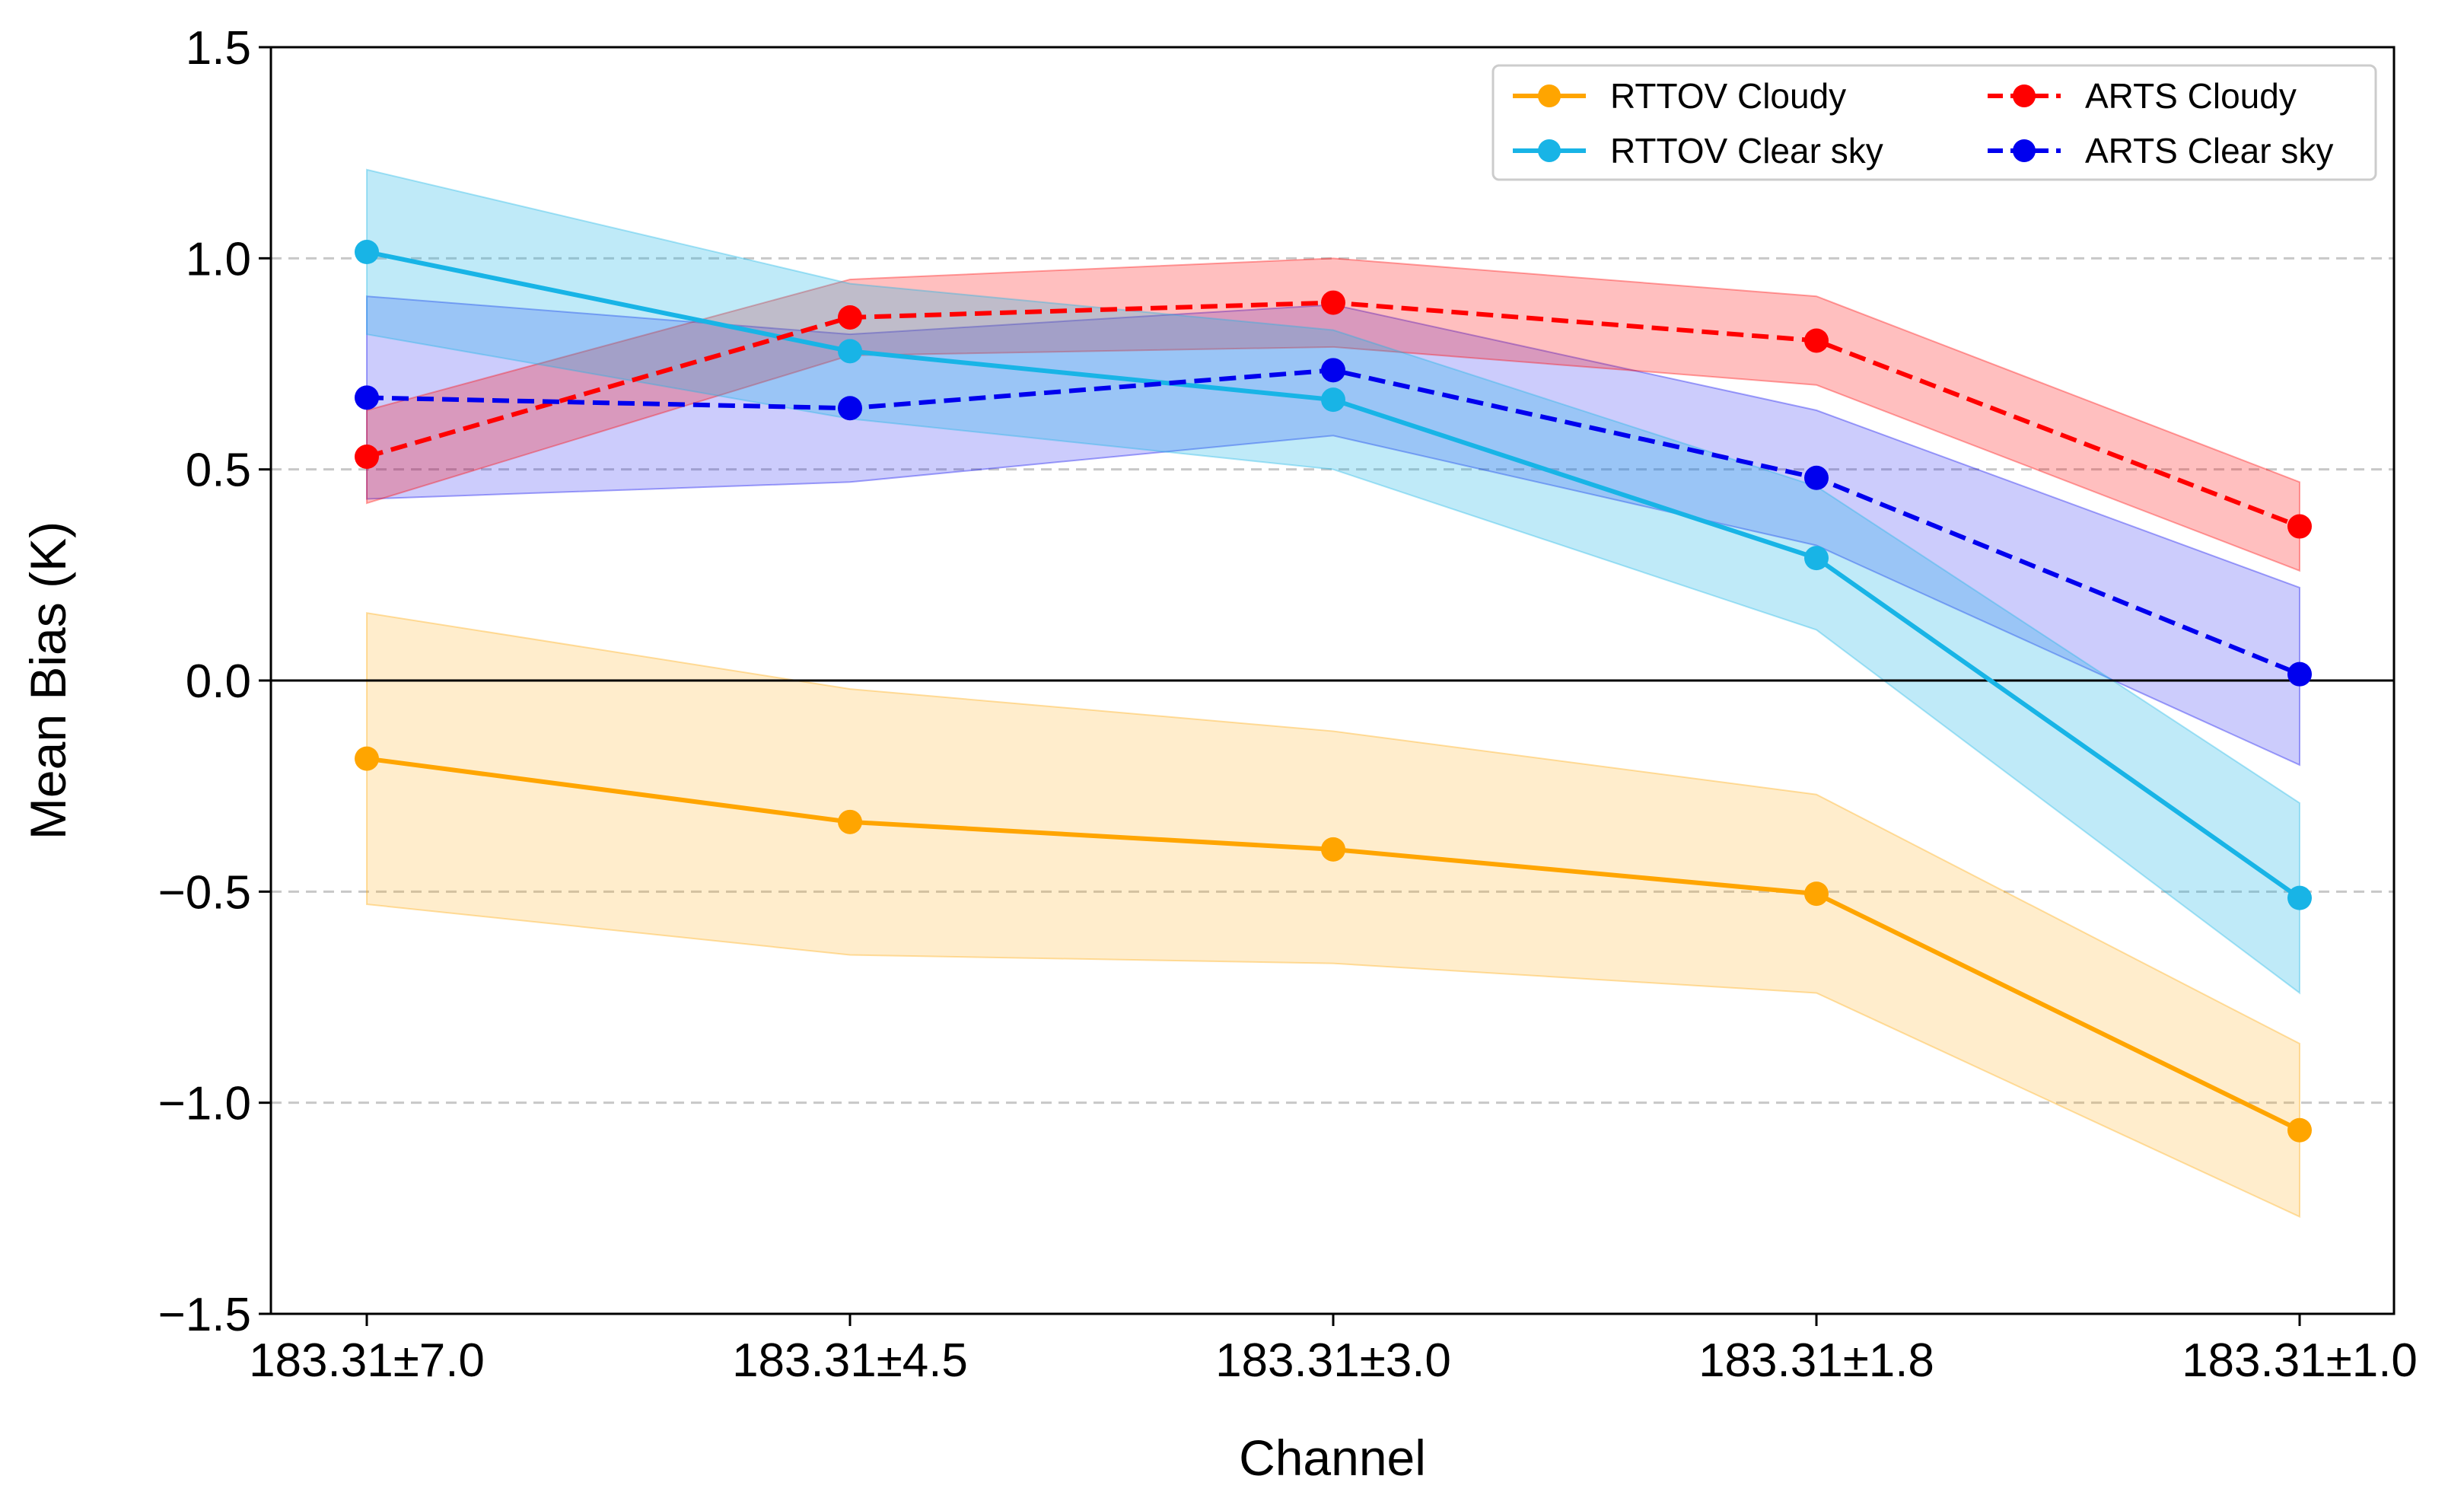  Describe the element at coordinates (1333, 1361) in the screenshot. I see `x-tick-label: 183.31±3.0` at that location.